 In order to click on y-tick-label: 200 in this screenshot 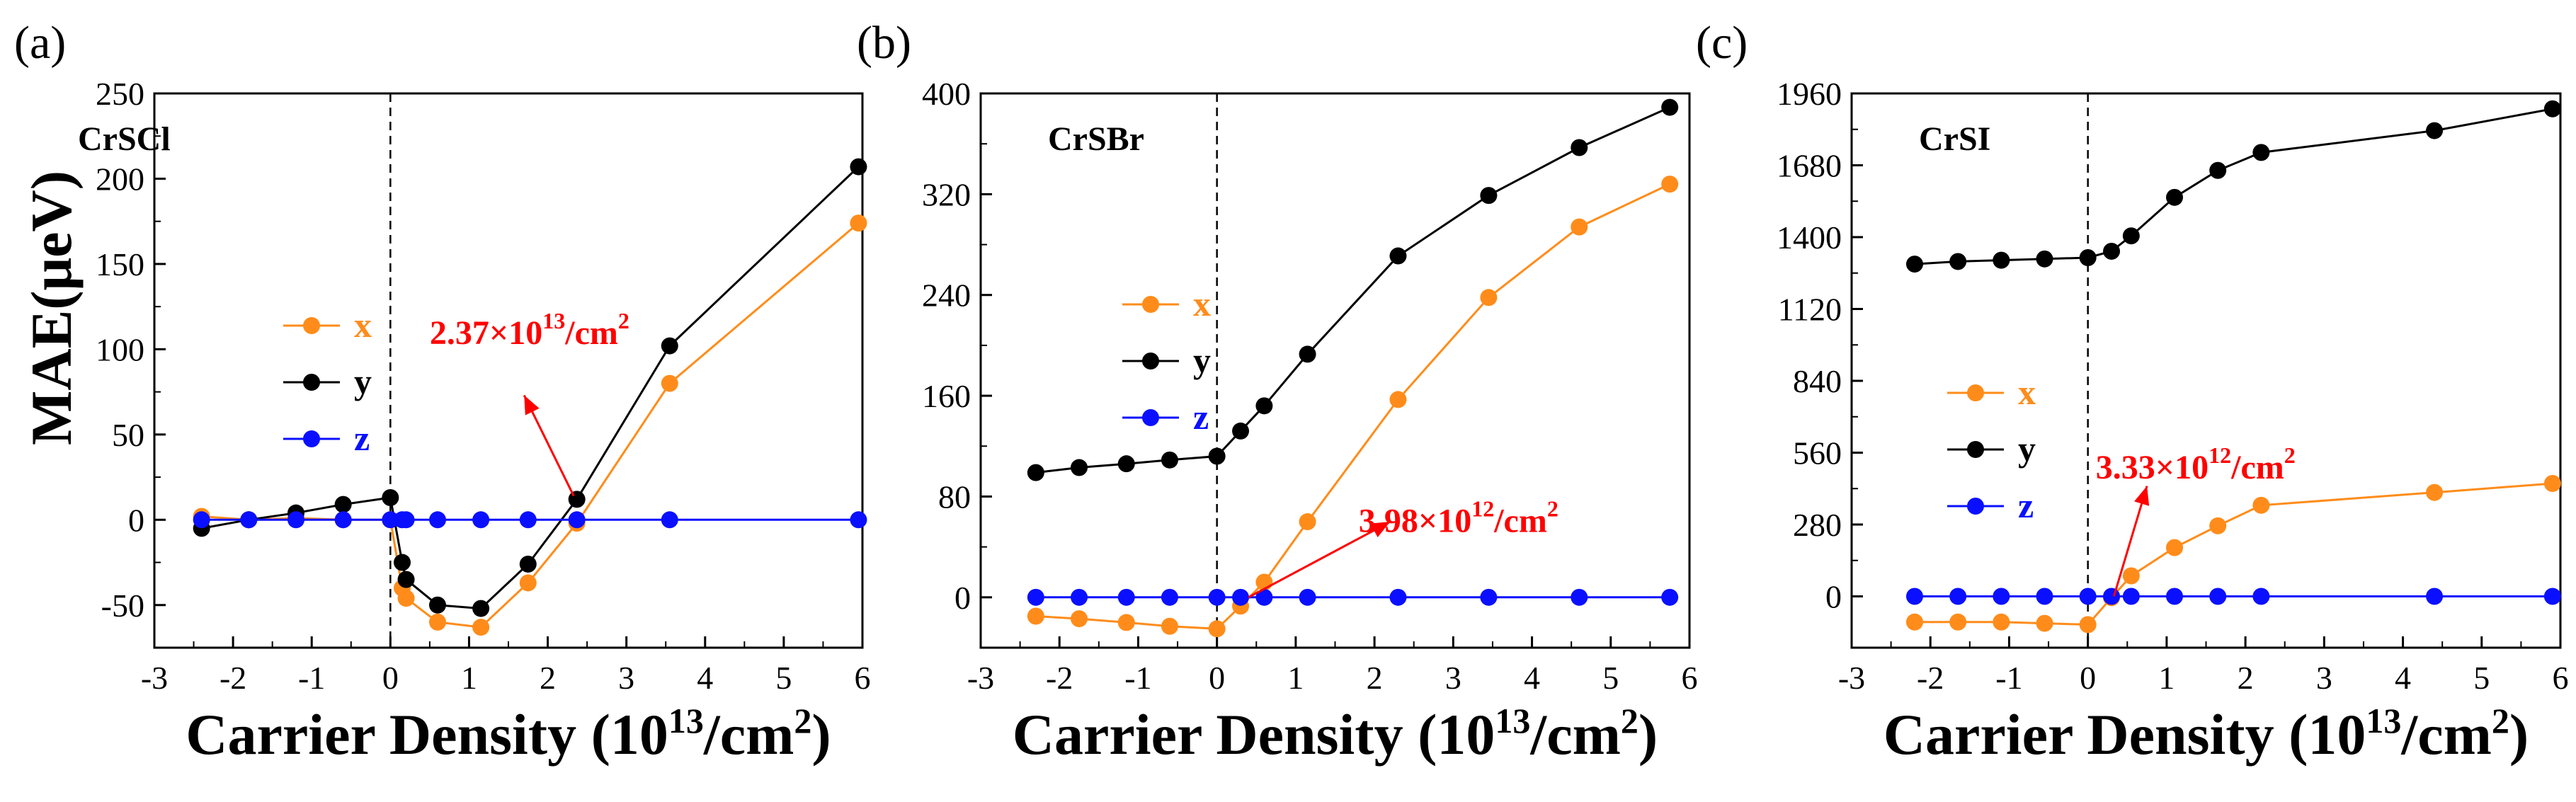, I will do `click(120, 179)`.